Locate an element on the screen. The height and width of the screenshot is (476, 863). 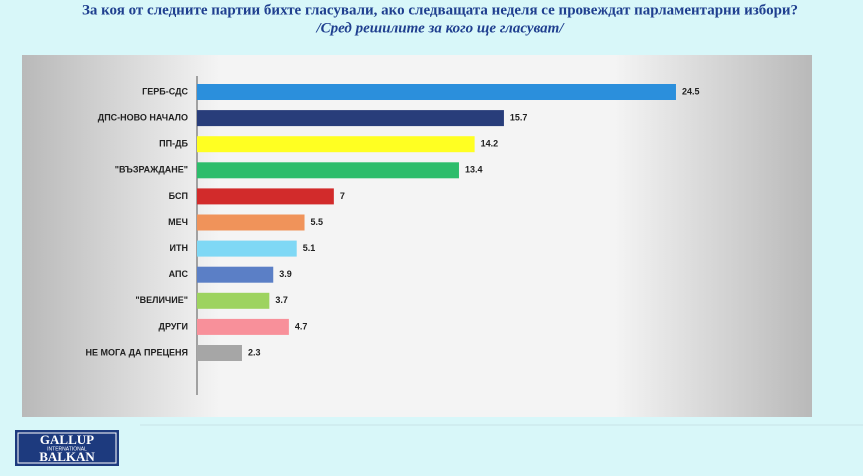
category-label: "ВЪЗРАЖДАНЕ" is located at coordinates (151, 170).